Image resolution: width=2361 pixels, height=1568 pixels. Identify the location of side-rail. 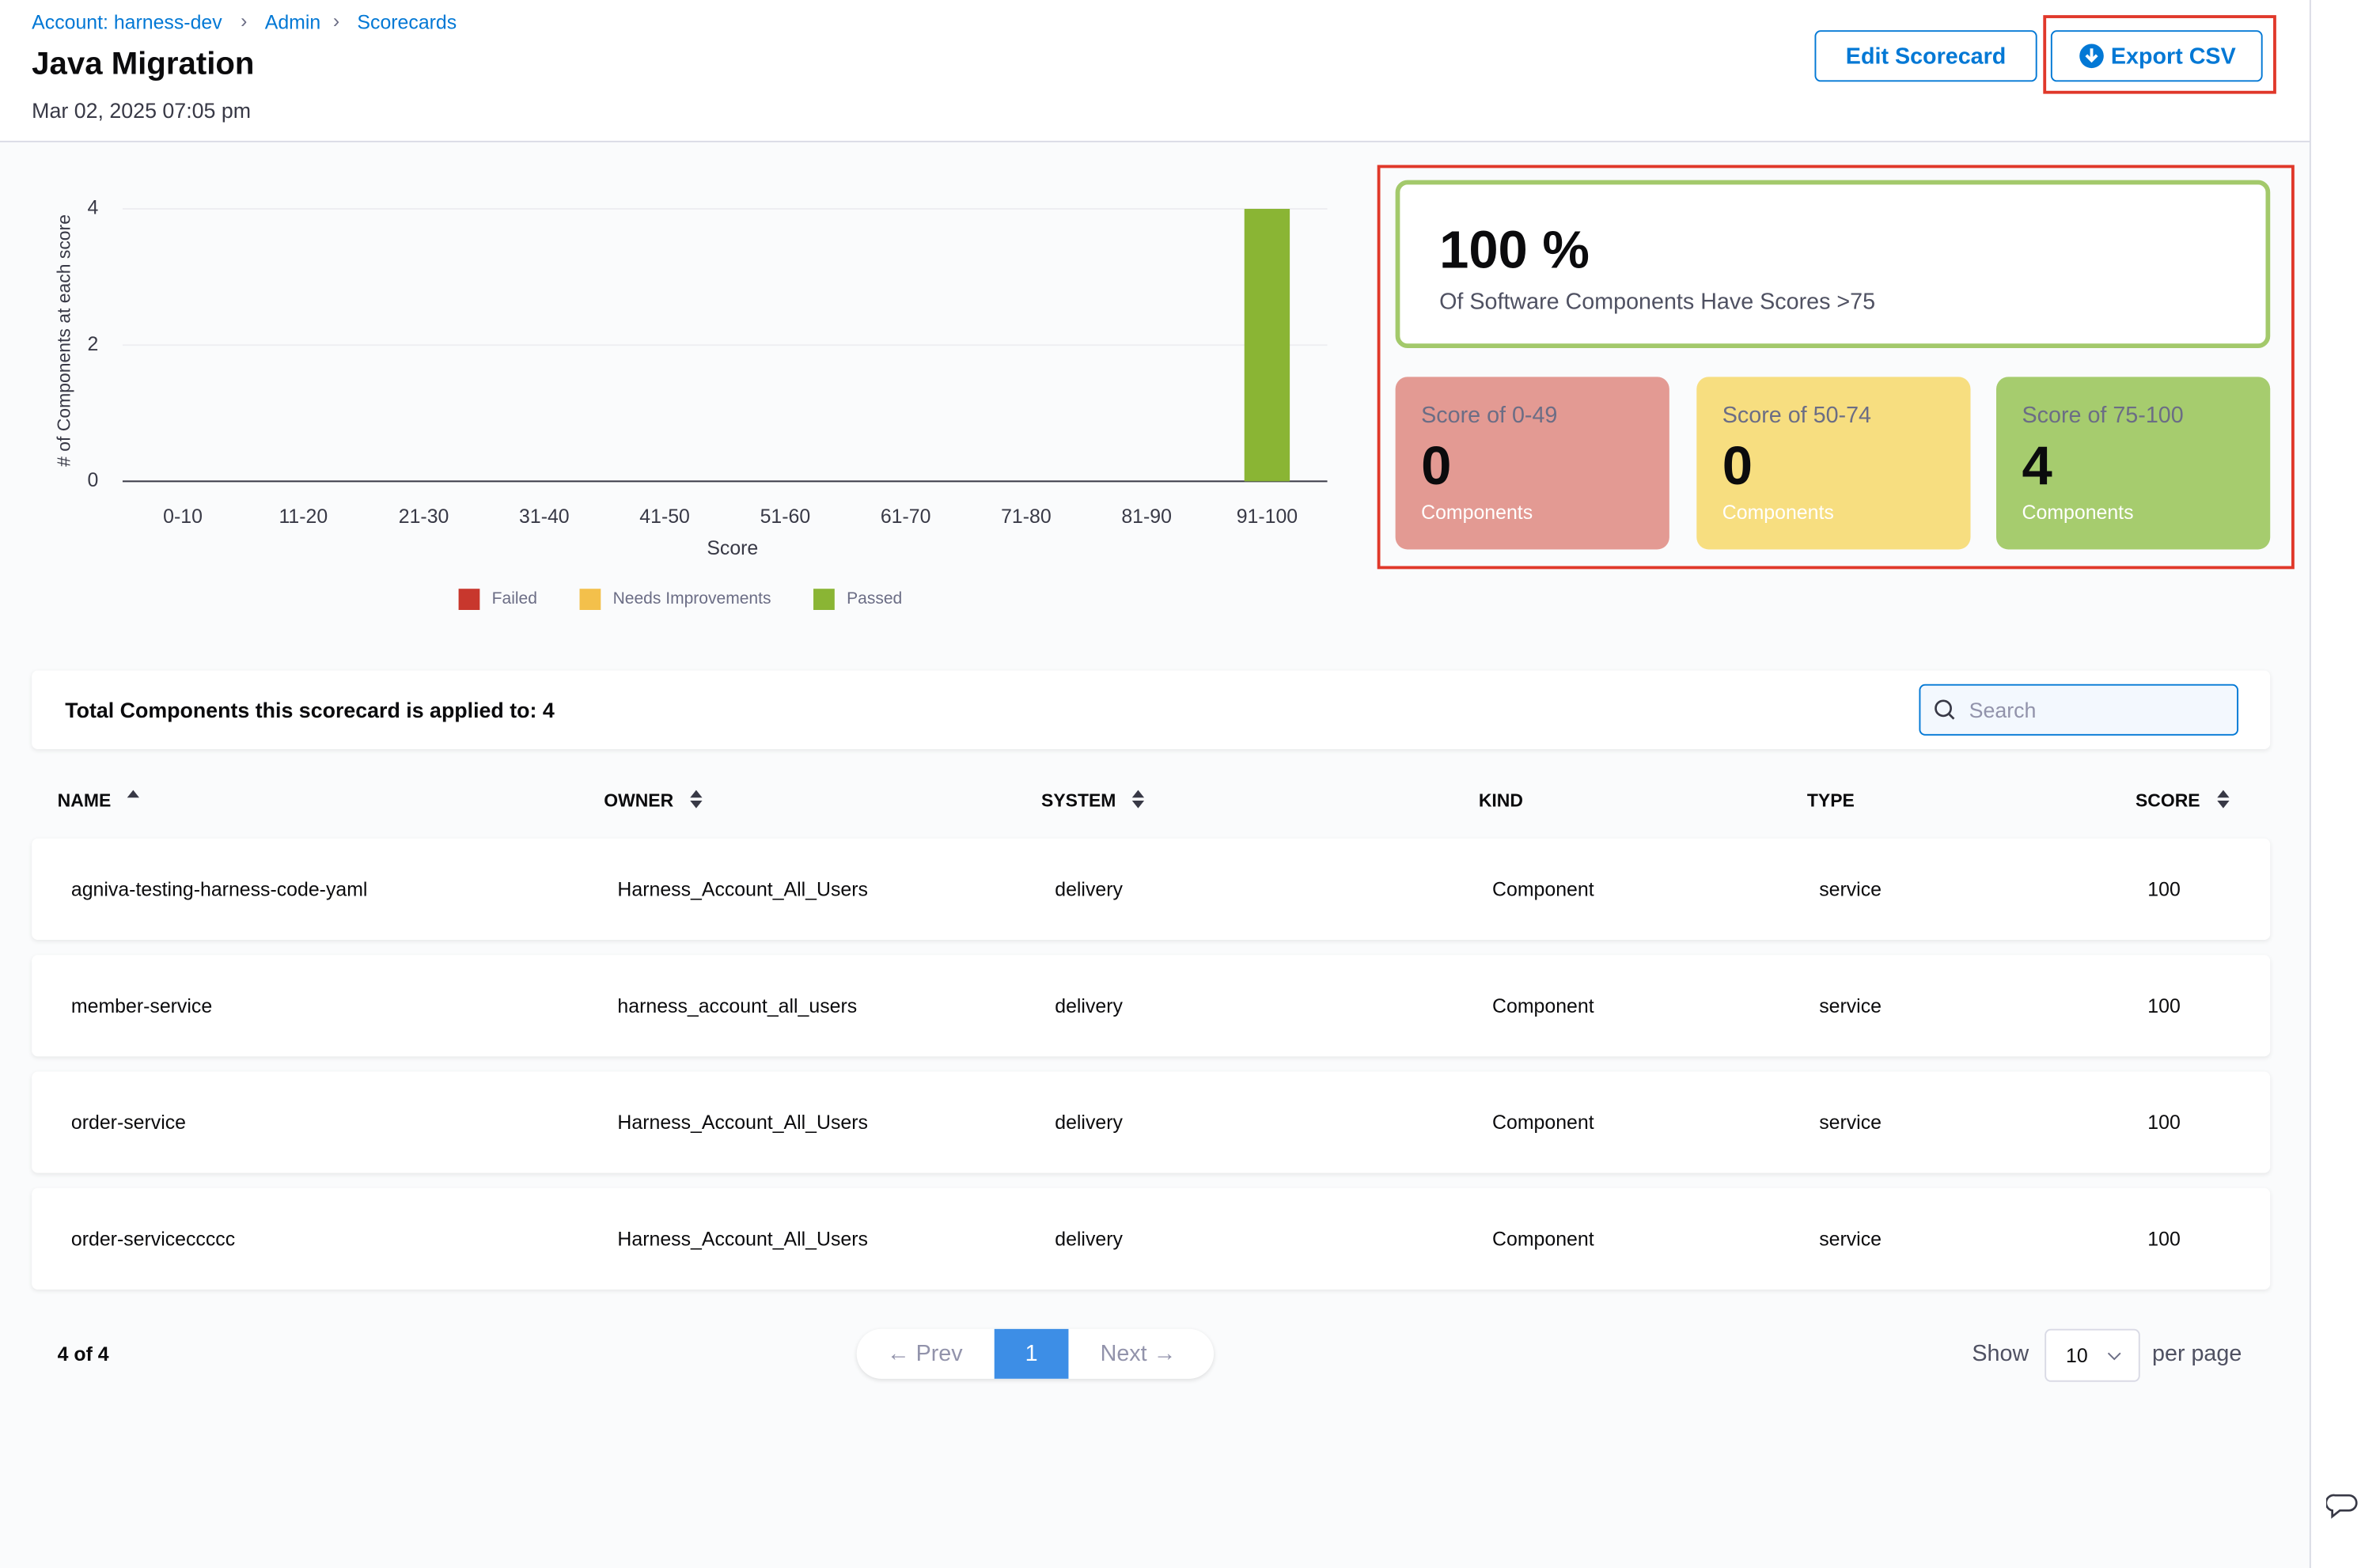
(2335, 784).